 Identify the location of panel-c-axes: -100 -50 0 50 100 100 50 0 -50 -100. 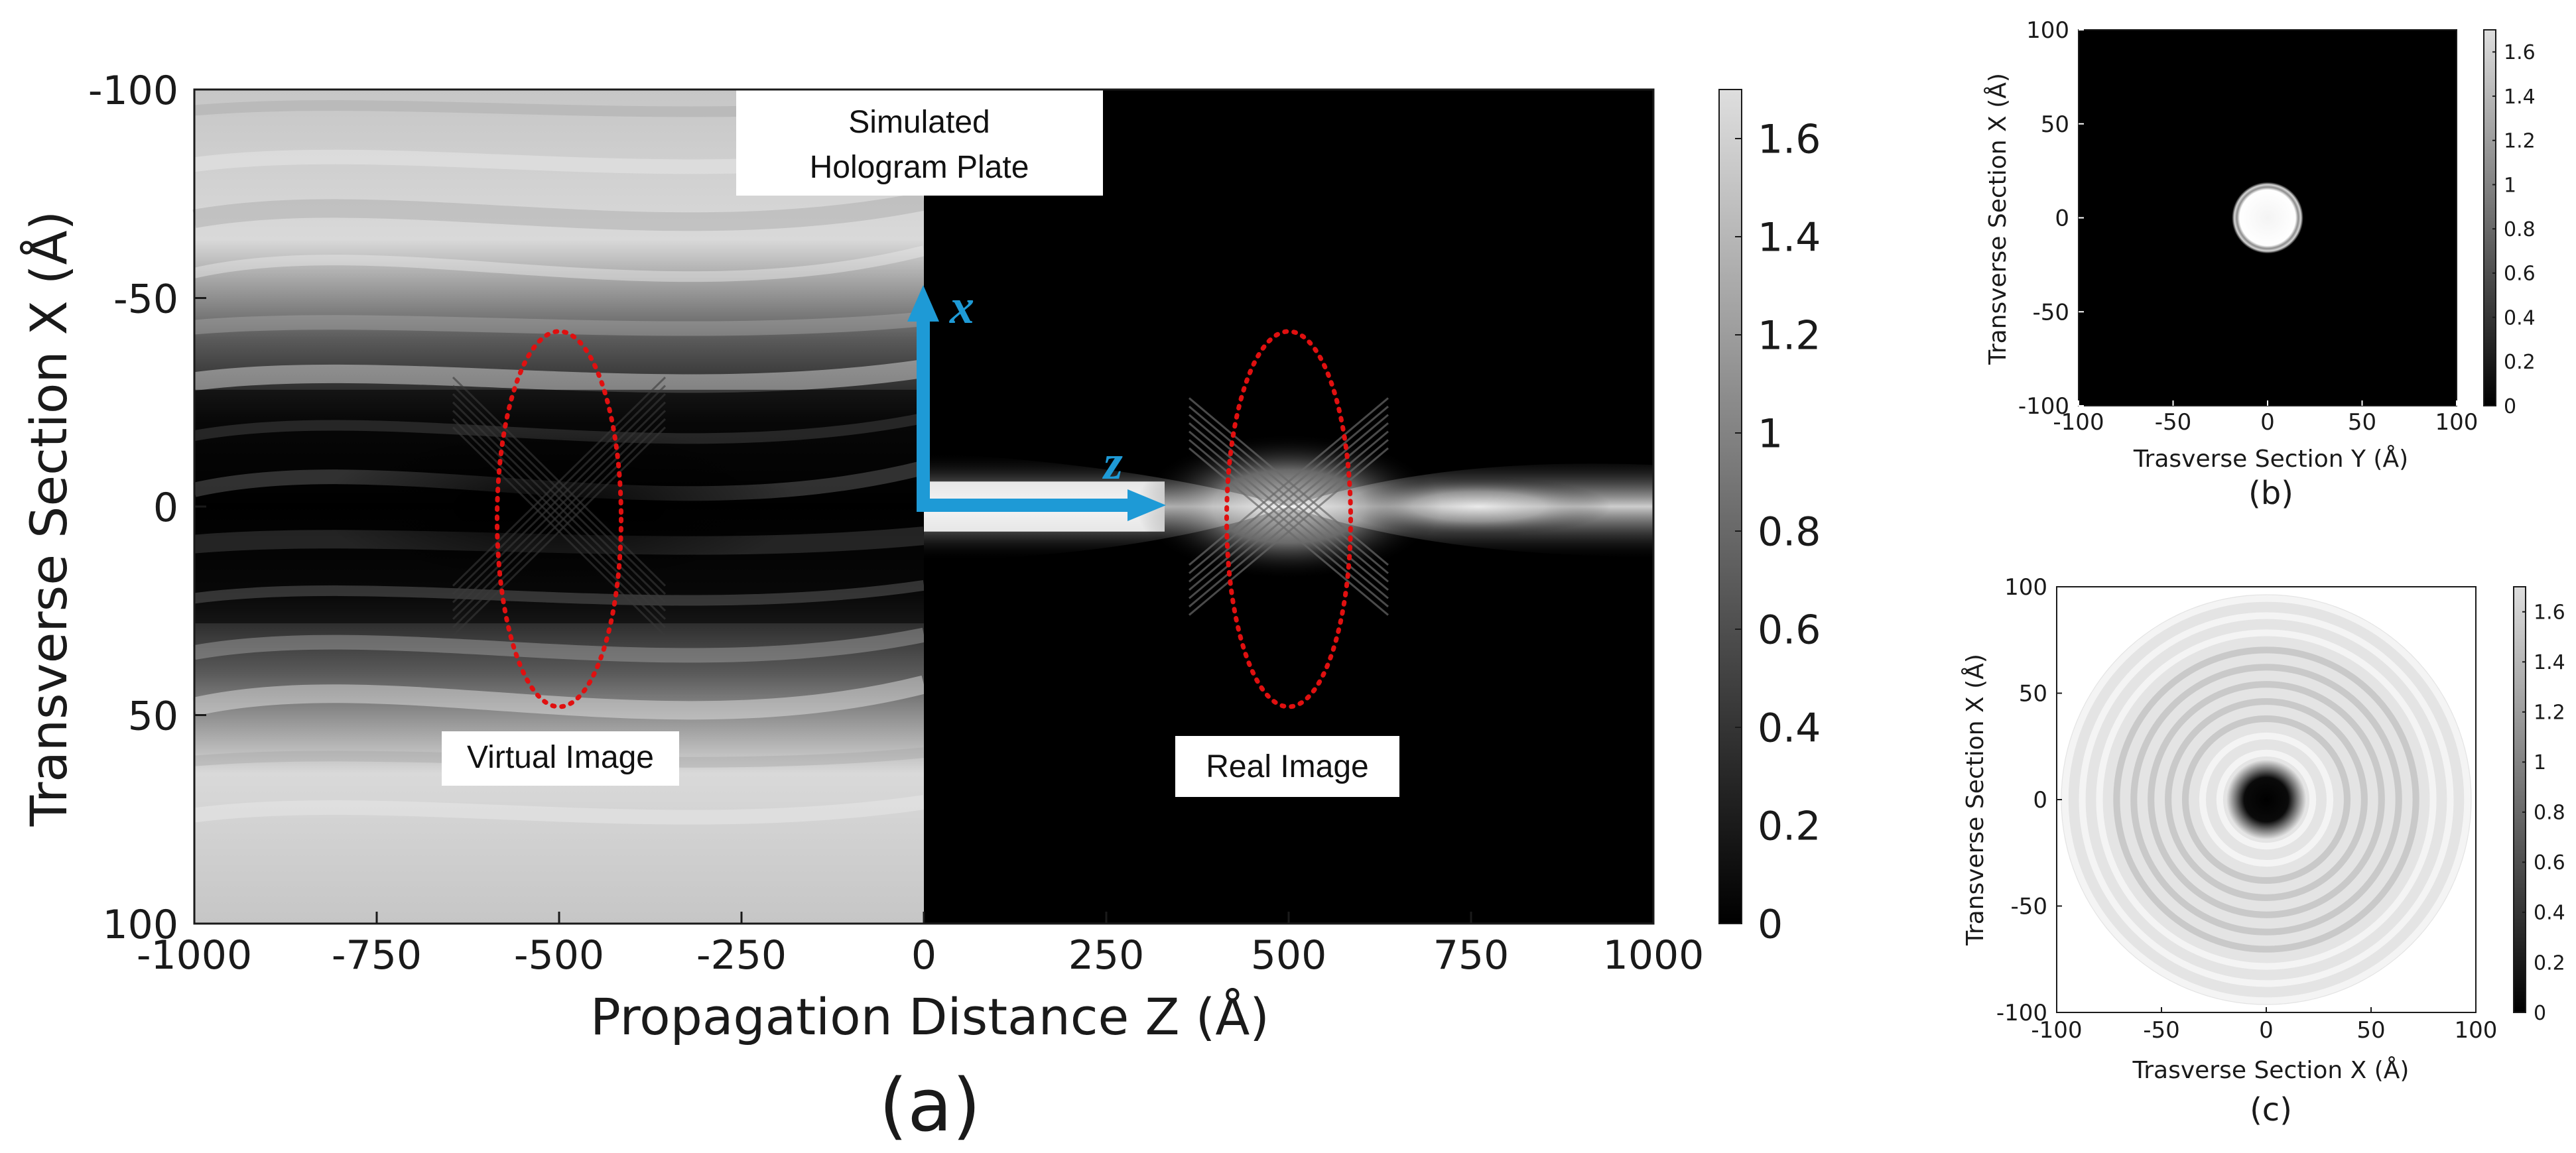
(2247, 809).